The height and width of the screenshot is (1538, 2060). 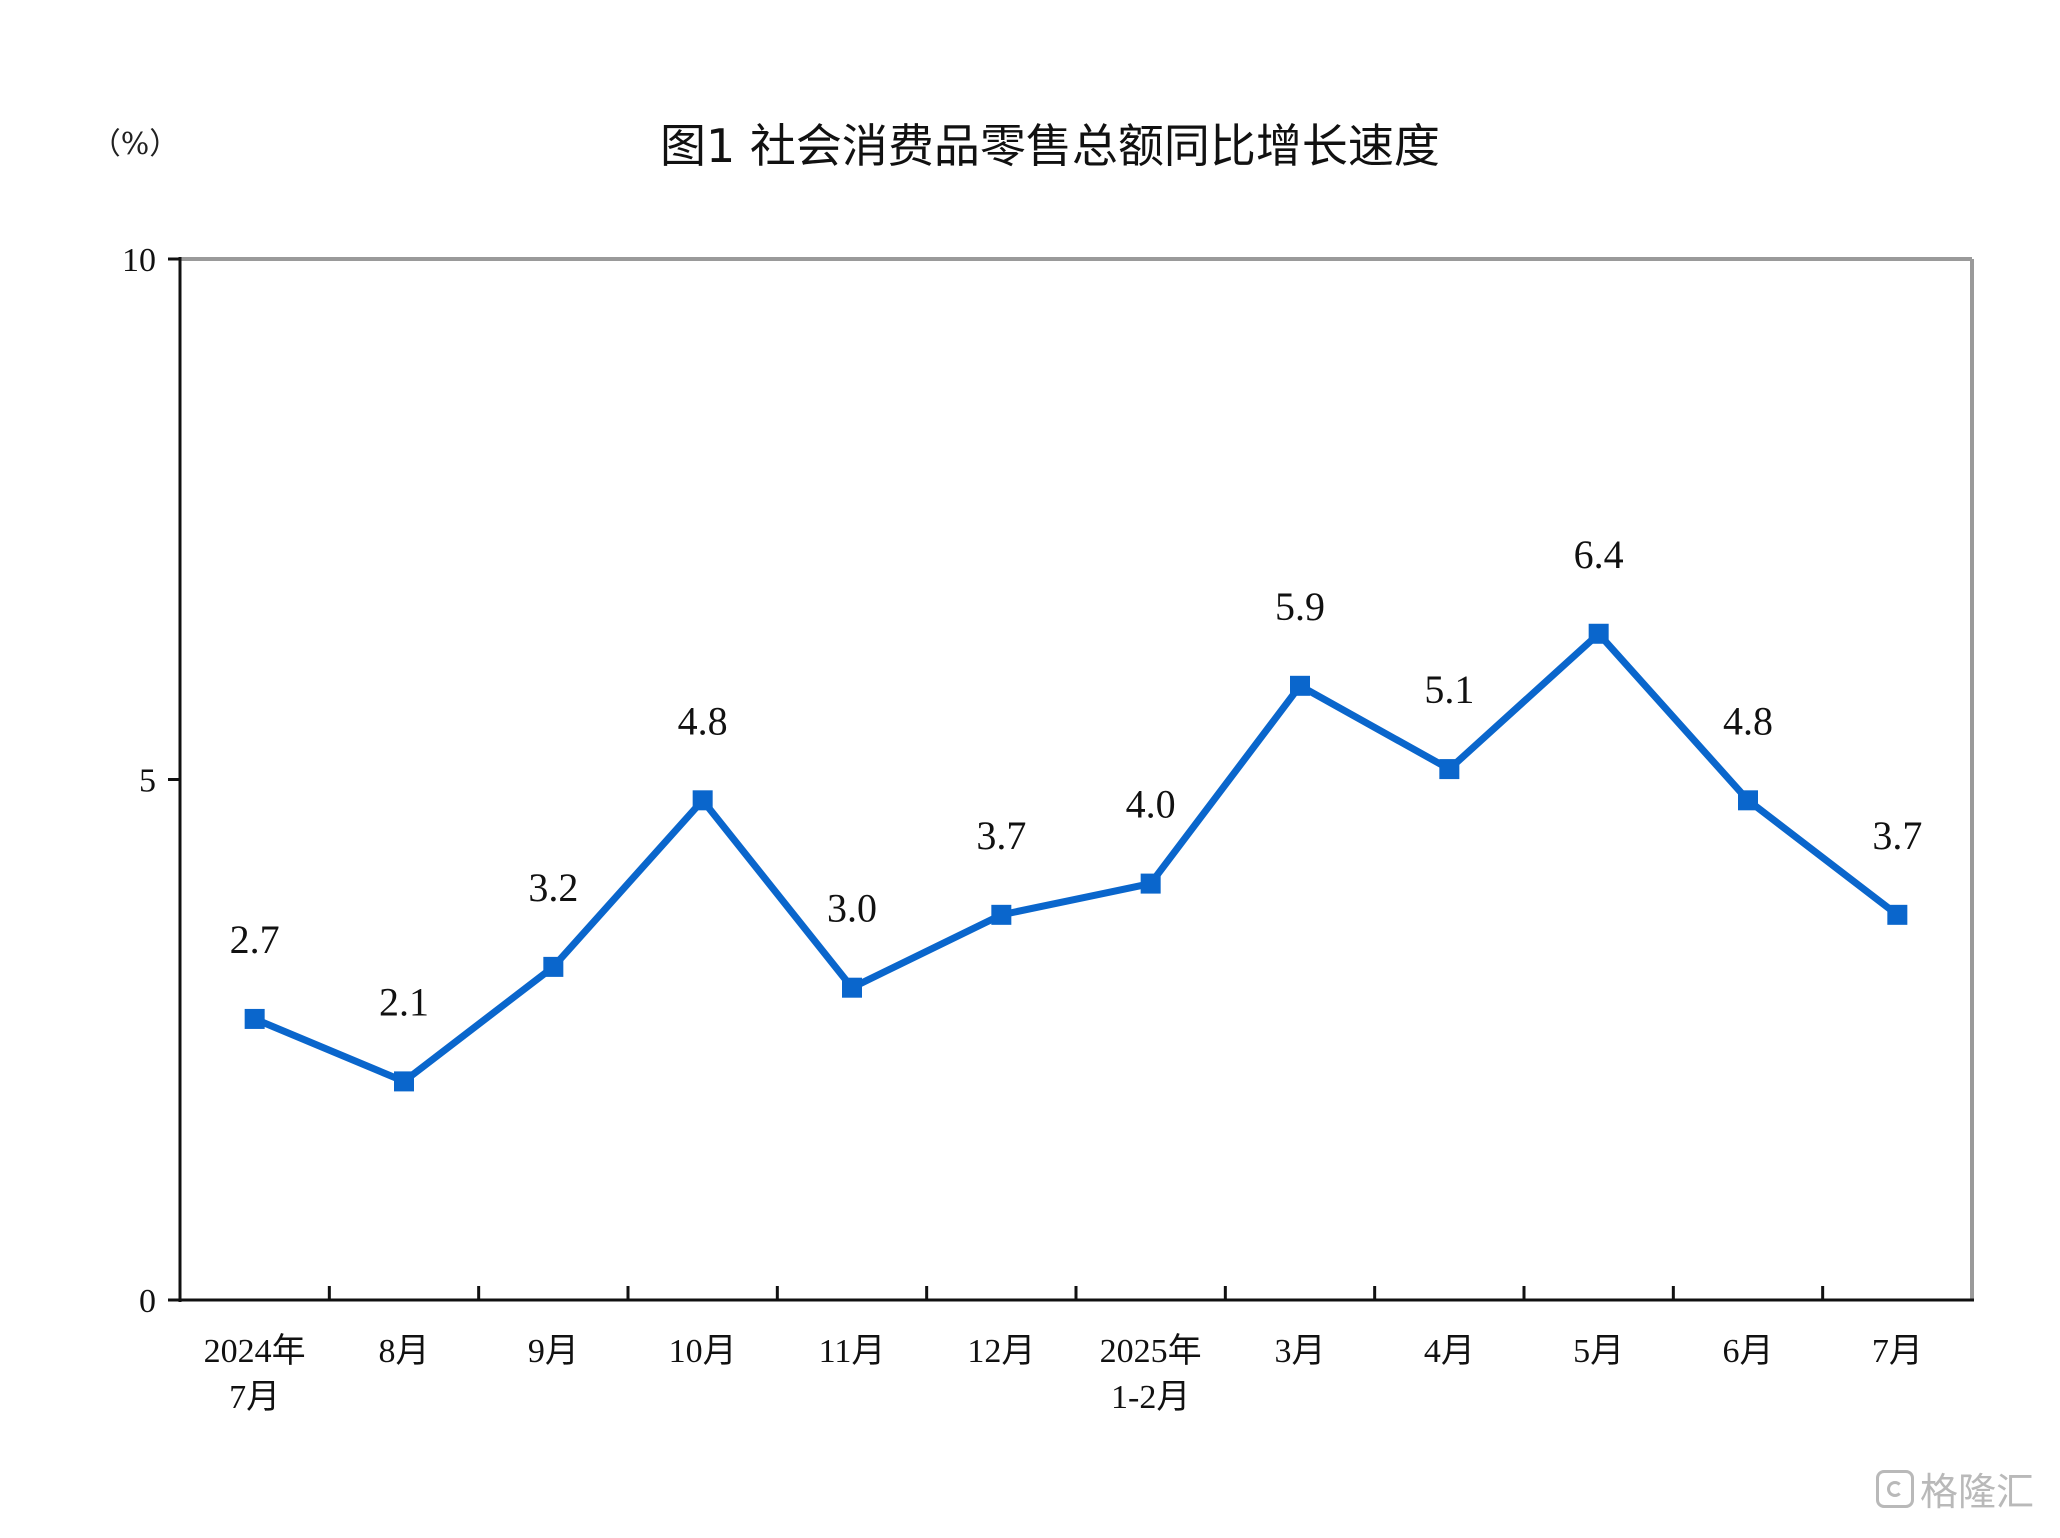 I want to click on x-tick-label: 5月, so click(x=1598, y=1351).